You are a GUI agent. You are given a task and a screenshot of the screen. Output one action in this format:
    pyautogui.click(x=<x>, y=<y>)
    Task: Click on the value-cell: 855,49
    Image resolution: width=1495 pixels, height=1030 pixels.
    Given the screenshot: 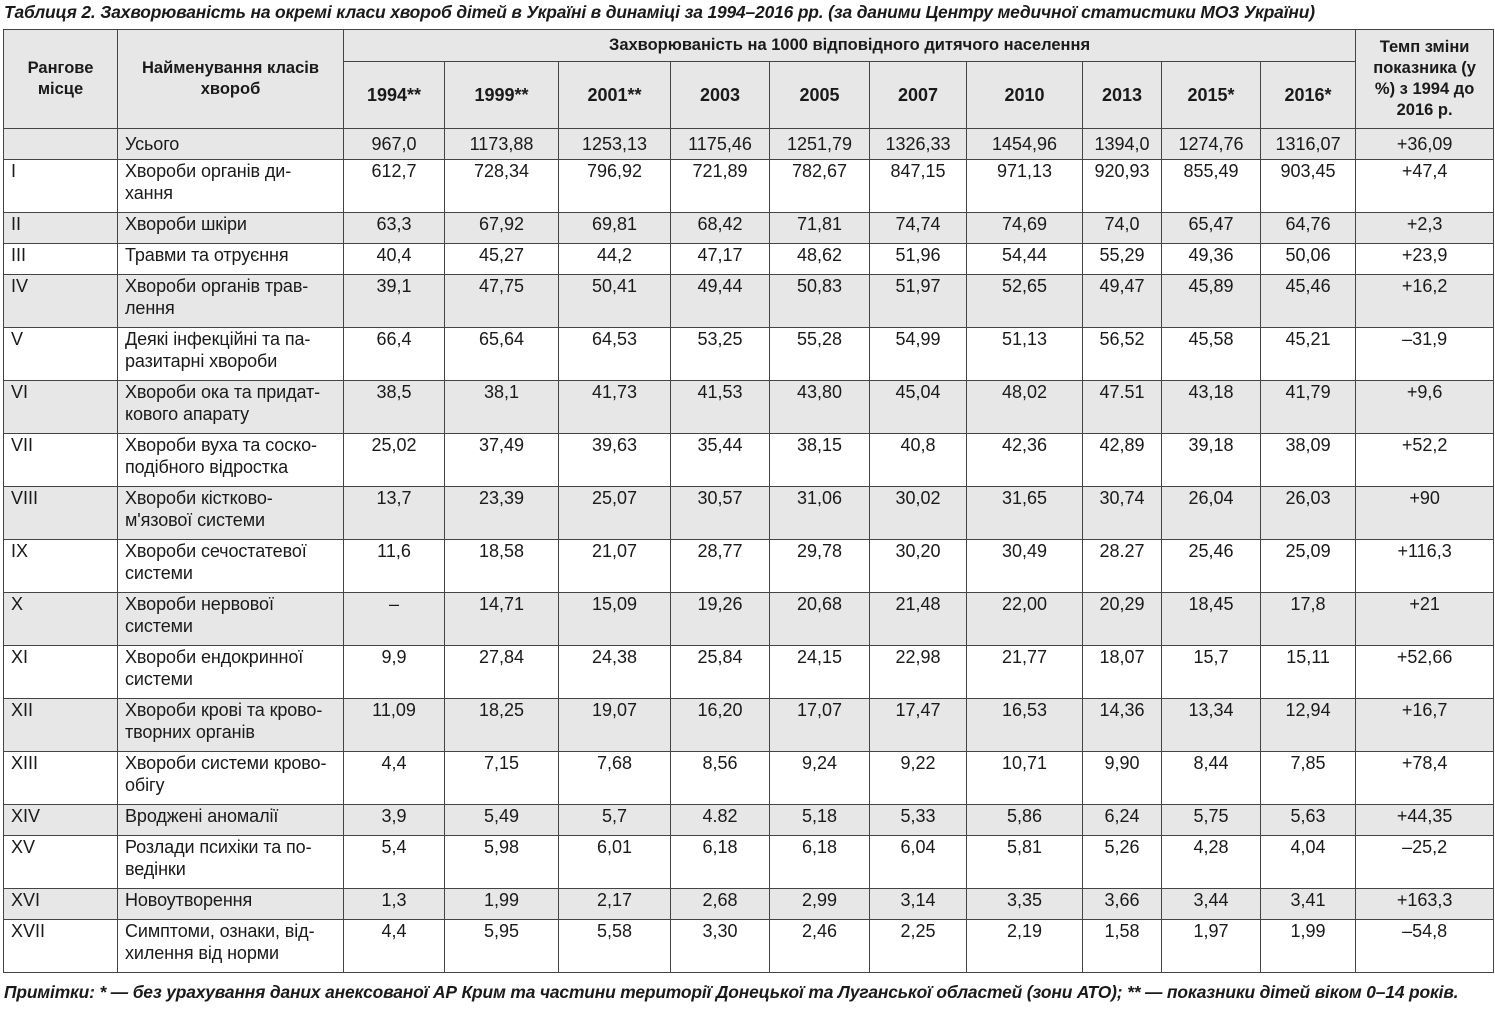 What is the action you would take?
    pyautogui.click(x=1211, y=186)
    